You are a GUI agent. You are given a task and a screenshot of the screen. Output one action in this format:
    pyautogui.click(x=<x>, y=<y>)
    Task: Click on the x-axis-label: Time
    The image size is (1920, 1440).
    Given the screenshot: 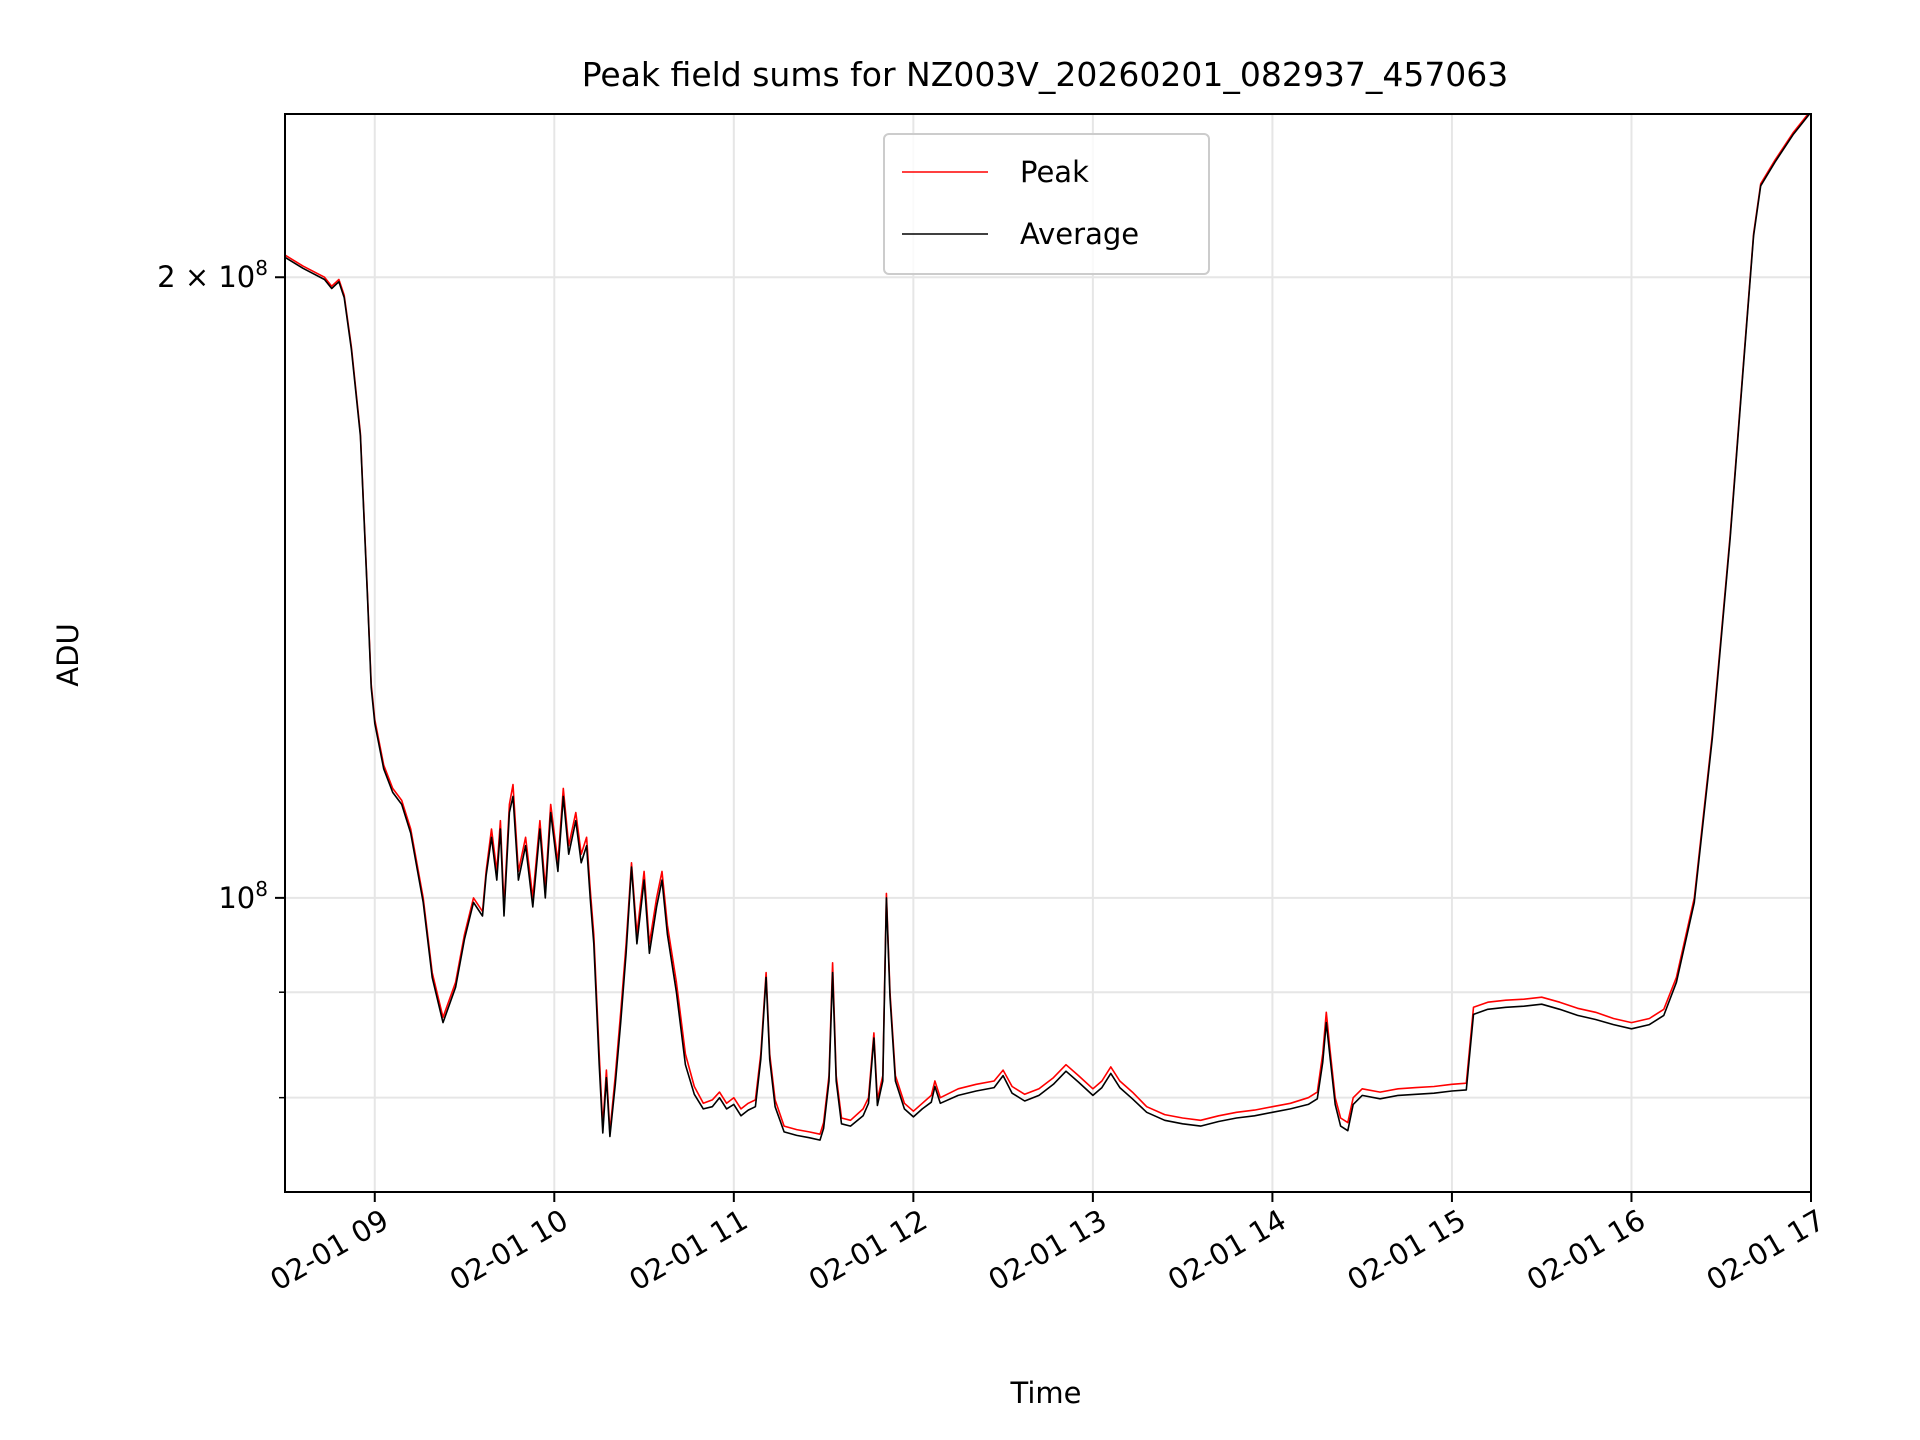 What is the action you would take?
    pyautogui.click(x=1046, y=1393)
    